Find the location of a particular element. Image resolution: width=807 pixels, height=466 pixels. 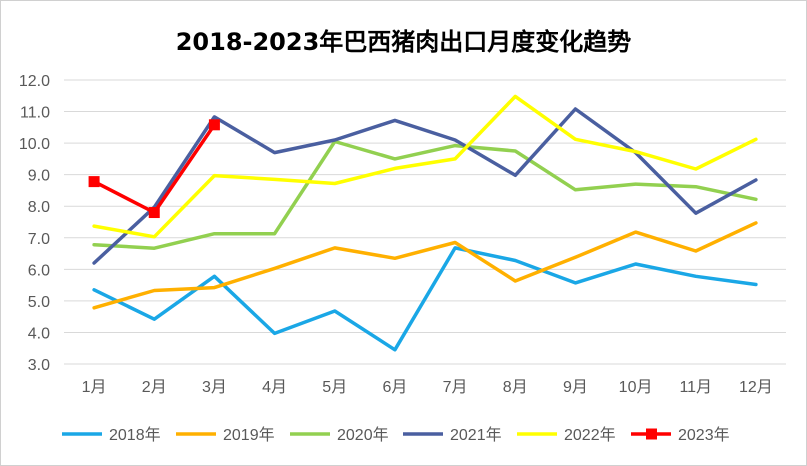

legend-item: 2022年 is located at coordinates (566, 435).